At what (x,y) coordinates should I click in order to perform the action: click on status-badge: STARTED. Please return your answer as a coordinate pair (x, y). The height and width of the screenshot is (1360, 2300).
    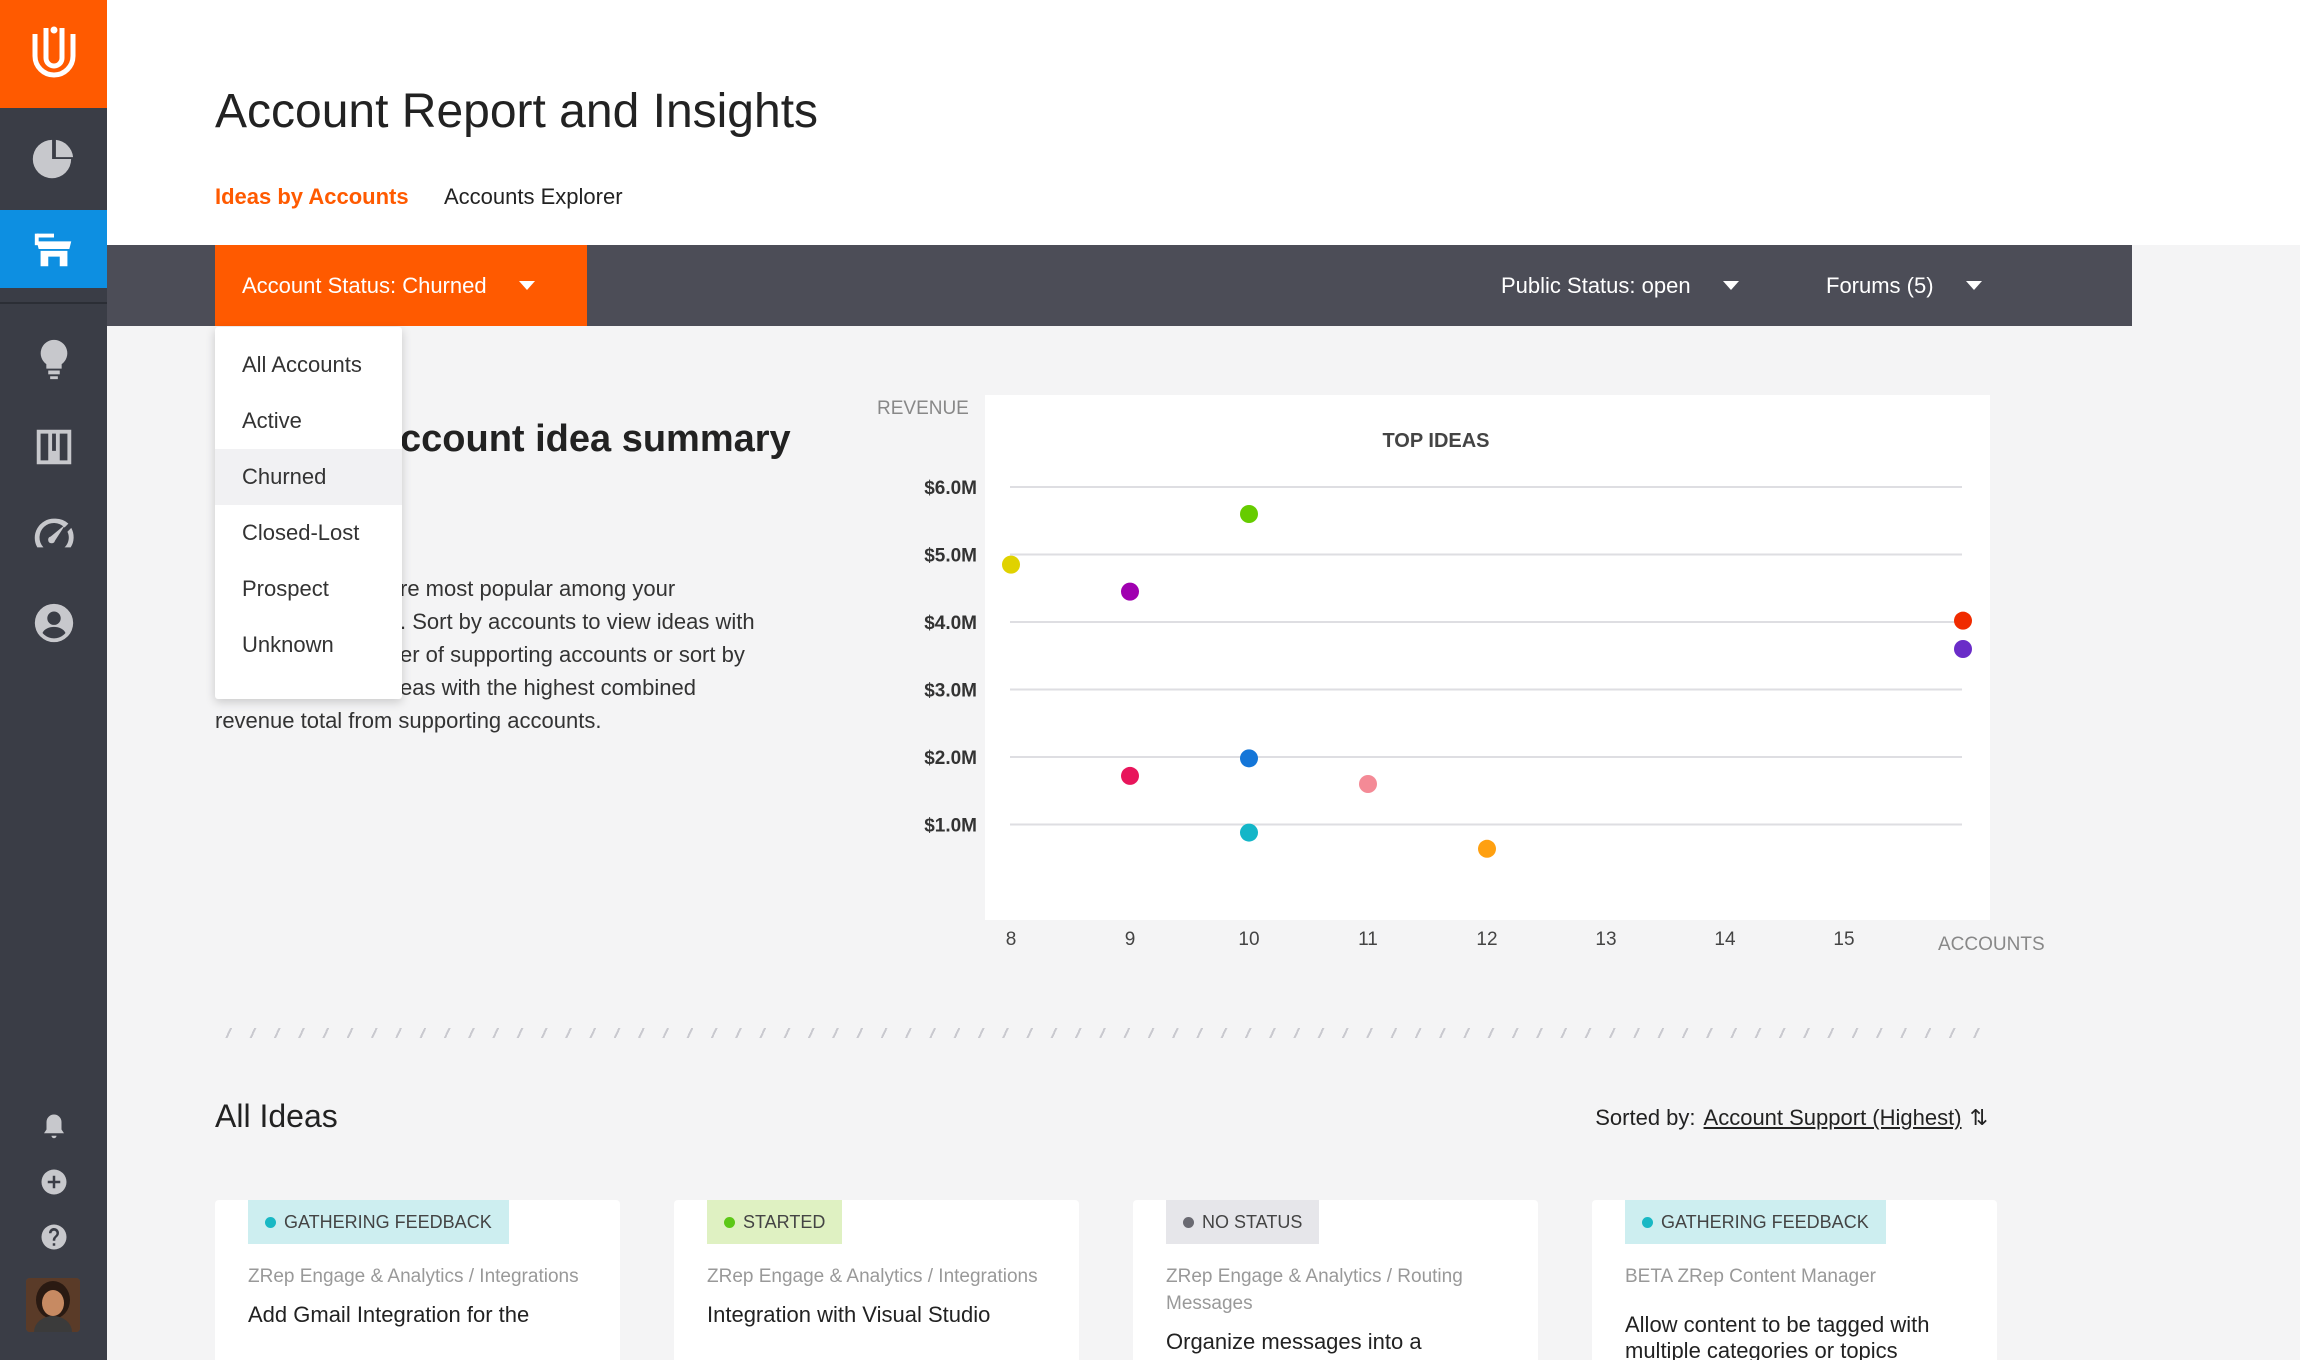
    Looking at the image, I should click on (775, 1222).